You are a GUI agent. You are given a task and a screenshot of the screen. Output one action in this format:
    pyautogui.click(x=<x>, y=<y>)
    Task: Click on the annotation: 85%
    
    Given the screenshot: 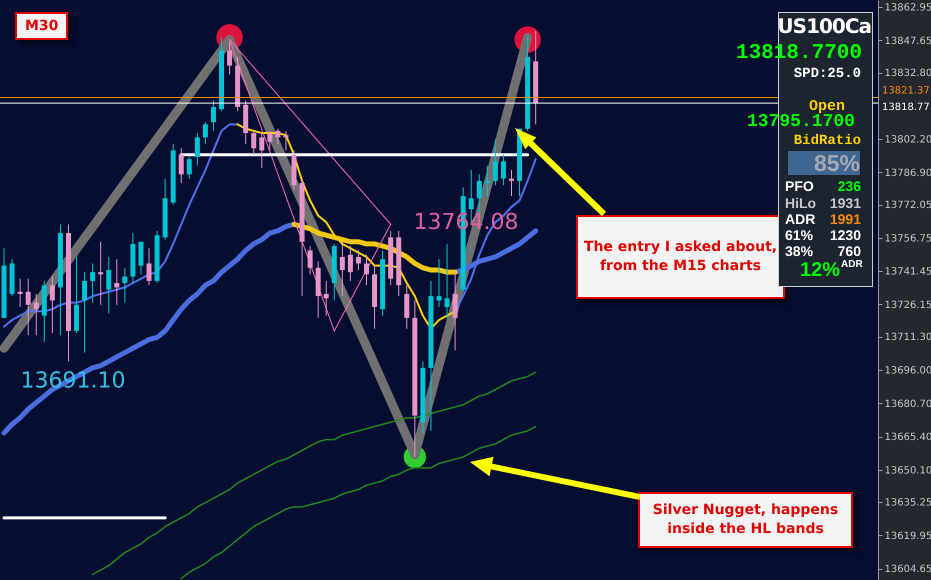 What is the action you would take?
    pyautogui.click(x=824, y=163)
    